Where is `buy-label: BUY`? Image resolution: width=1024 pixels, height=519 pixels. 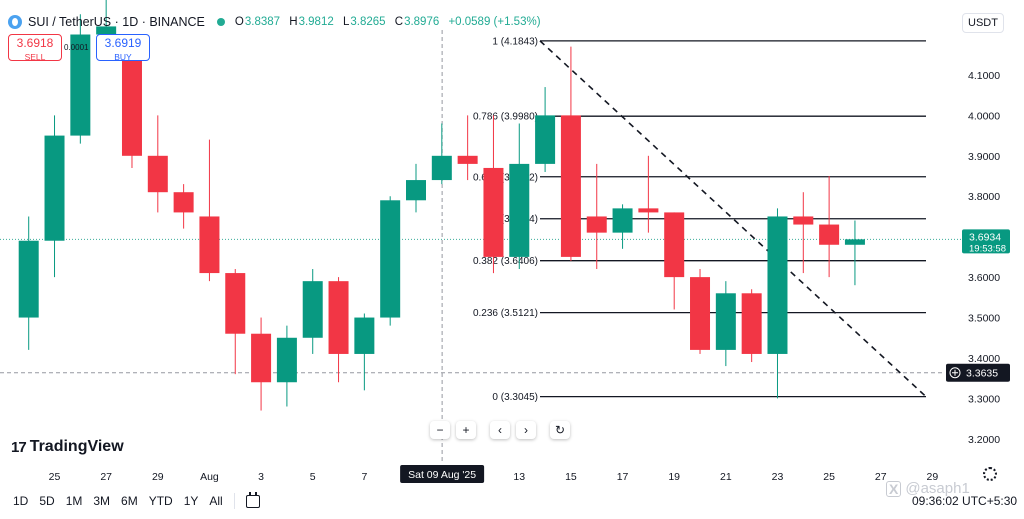
buy-label: BUY is located at coordinates (123, 57).